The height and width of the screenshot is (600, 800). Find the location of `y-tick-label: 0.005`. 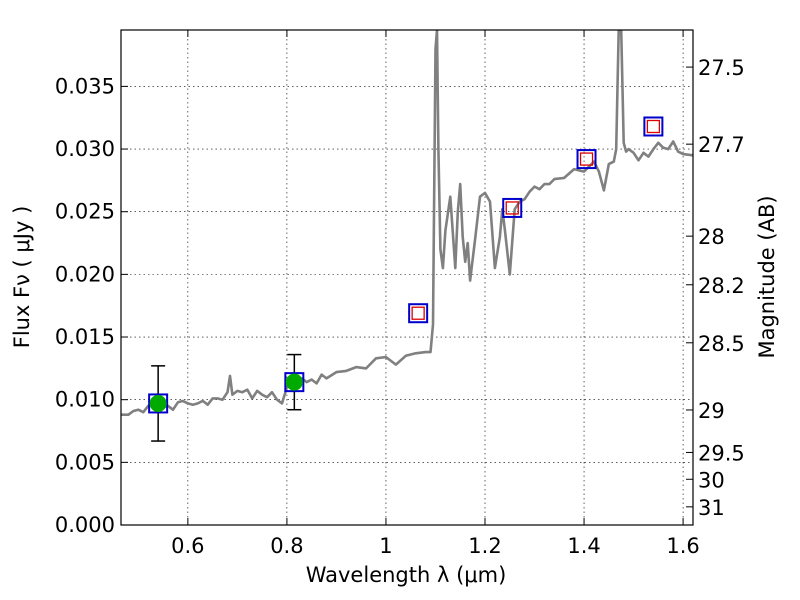

y-tick-label: 0.005 is located at coordinates (85, 462).